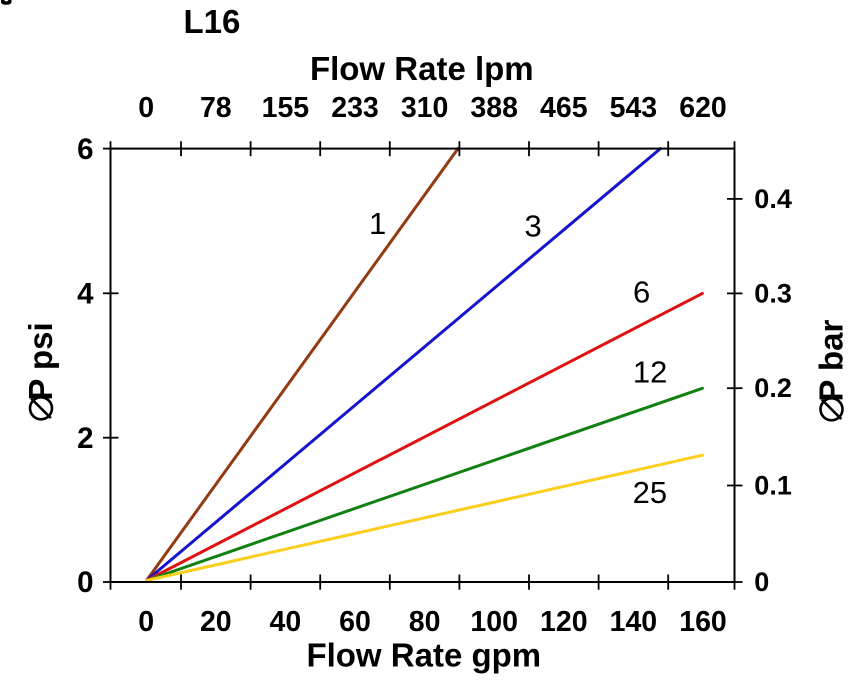  I want to click on svg-text: 20, so click(216, 622).